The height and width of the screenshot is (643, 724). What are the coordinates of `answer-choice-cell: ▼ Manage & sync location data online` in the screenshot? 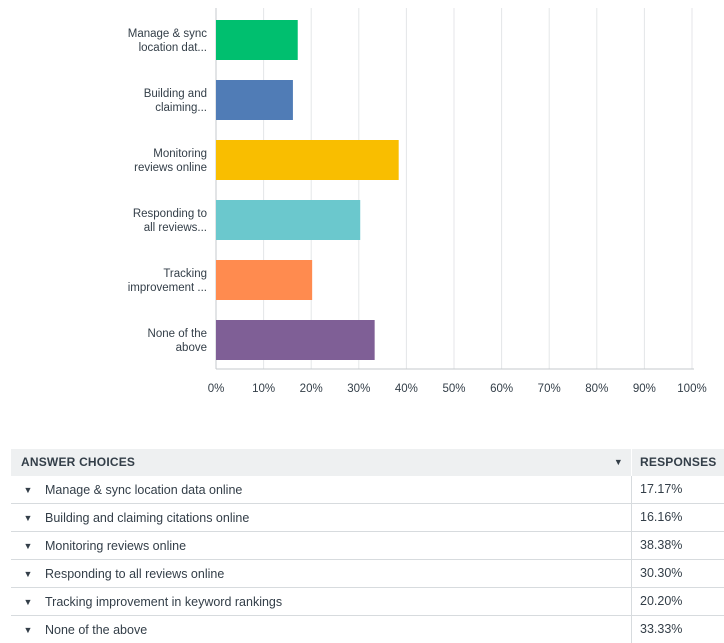 It's located at (321, 489).